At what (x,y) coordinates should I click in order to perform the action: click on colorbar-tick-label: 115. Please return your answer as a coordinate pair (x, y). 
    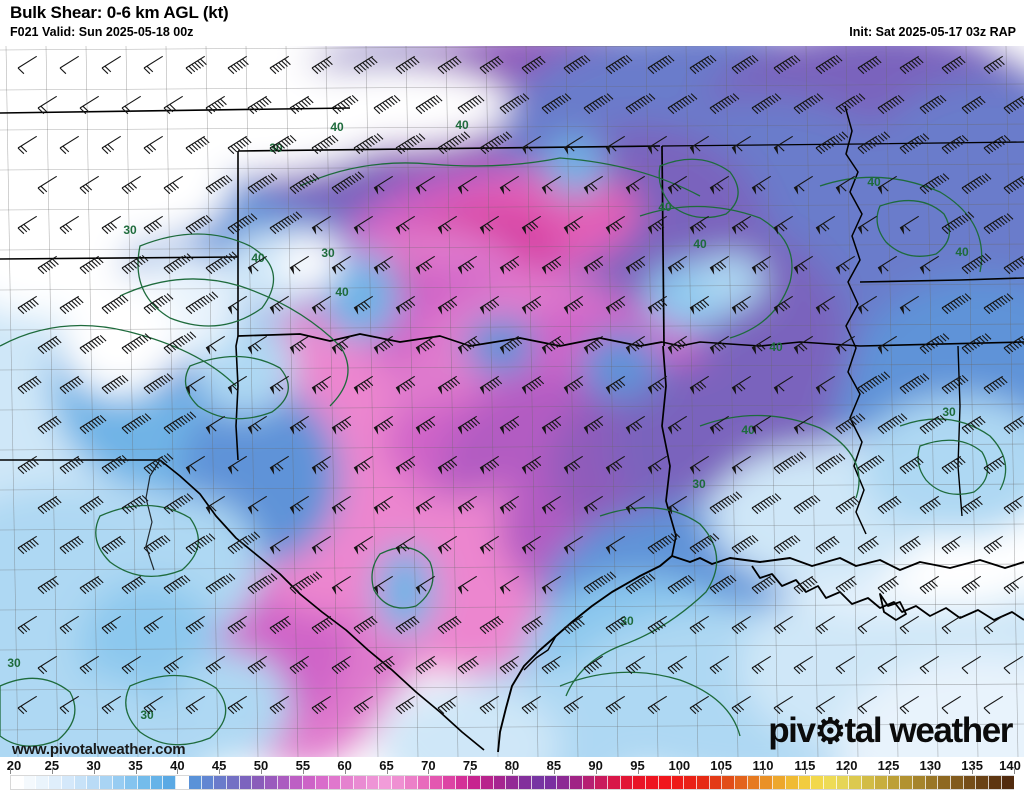
    Looking at the image, I should click on (805, 765).